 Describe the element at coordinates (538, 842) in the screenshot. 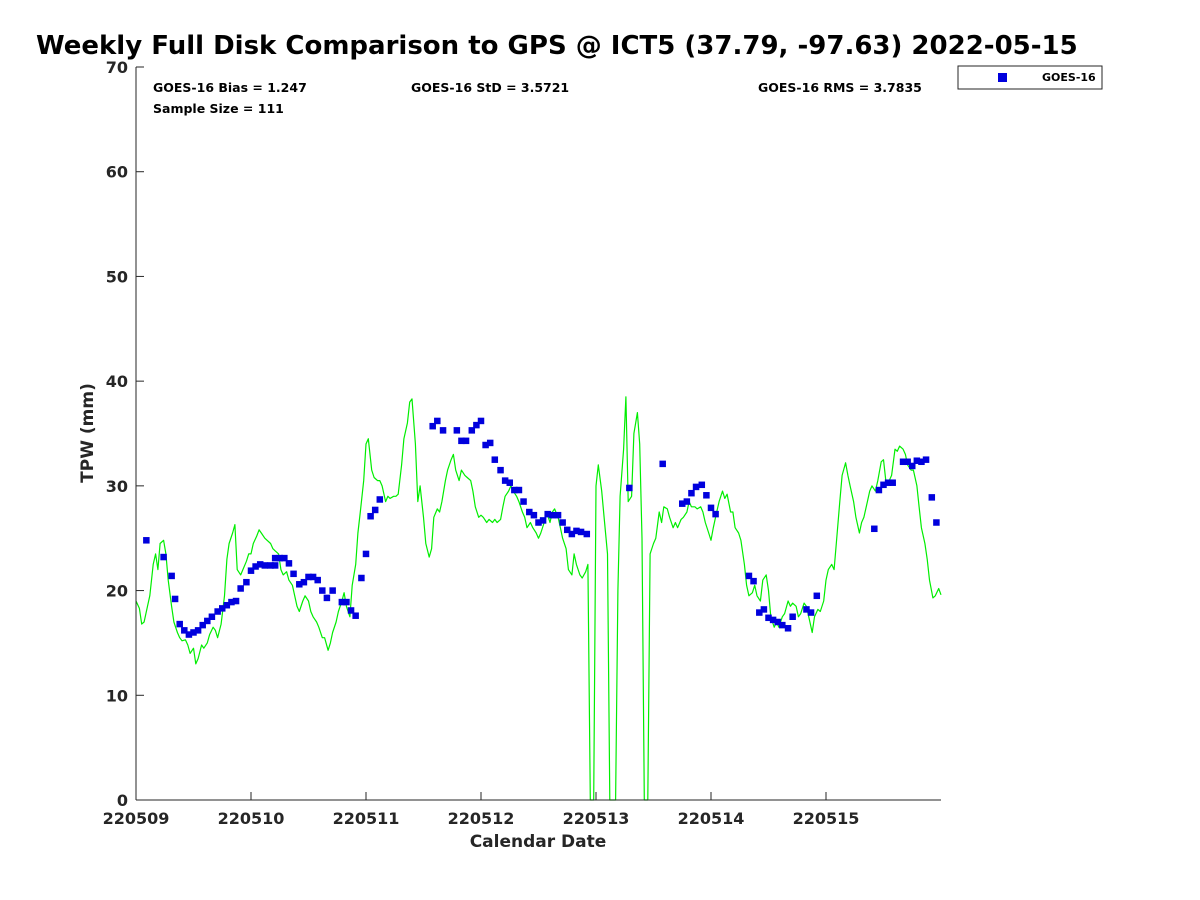

I see `x-axis-label: Calendar Date` at that location.